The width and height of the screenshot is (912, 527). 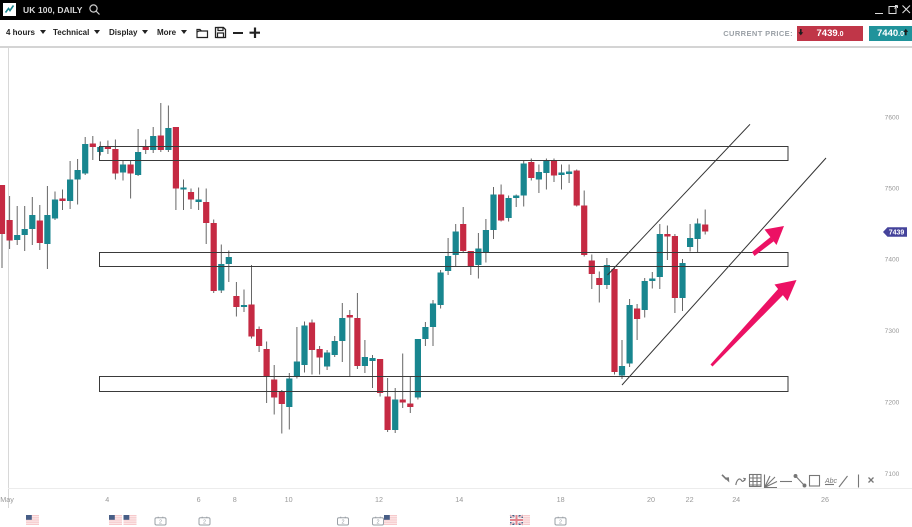 I want to click on svg-text: 8, so click(x=235, y=499).